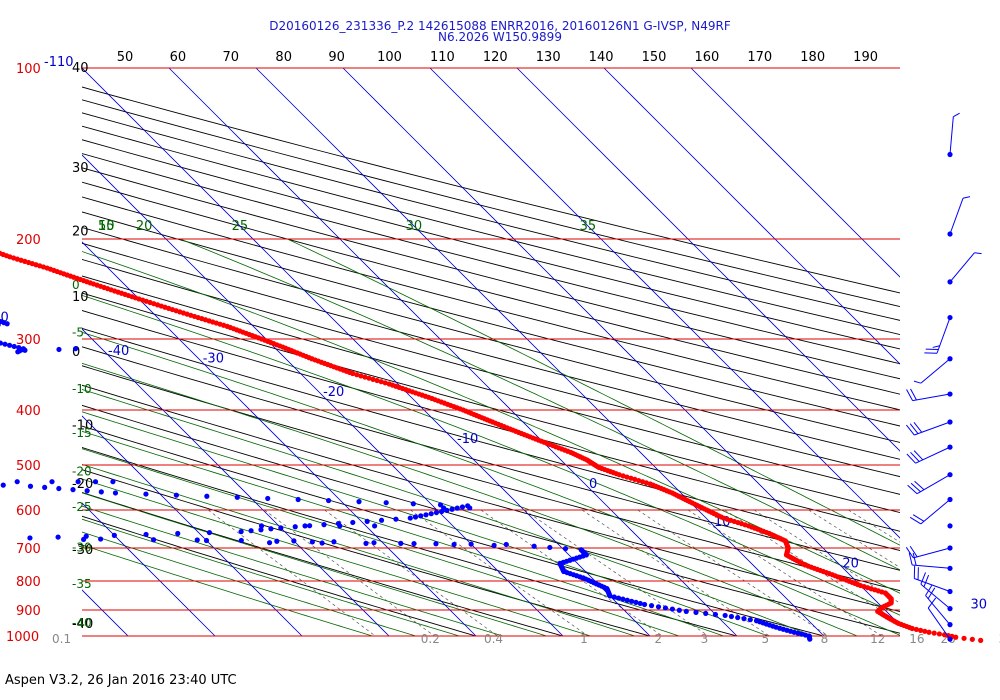 This screenshot has width=1000, height=700. Describe the element at coordinates (80, 297) in the screenshot. I see `dry-adiabat-label: 10` at that location.